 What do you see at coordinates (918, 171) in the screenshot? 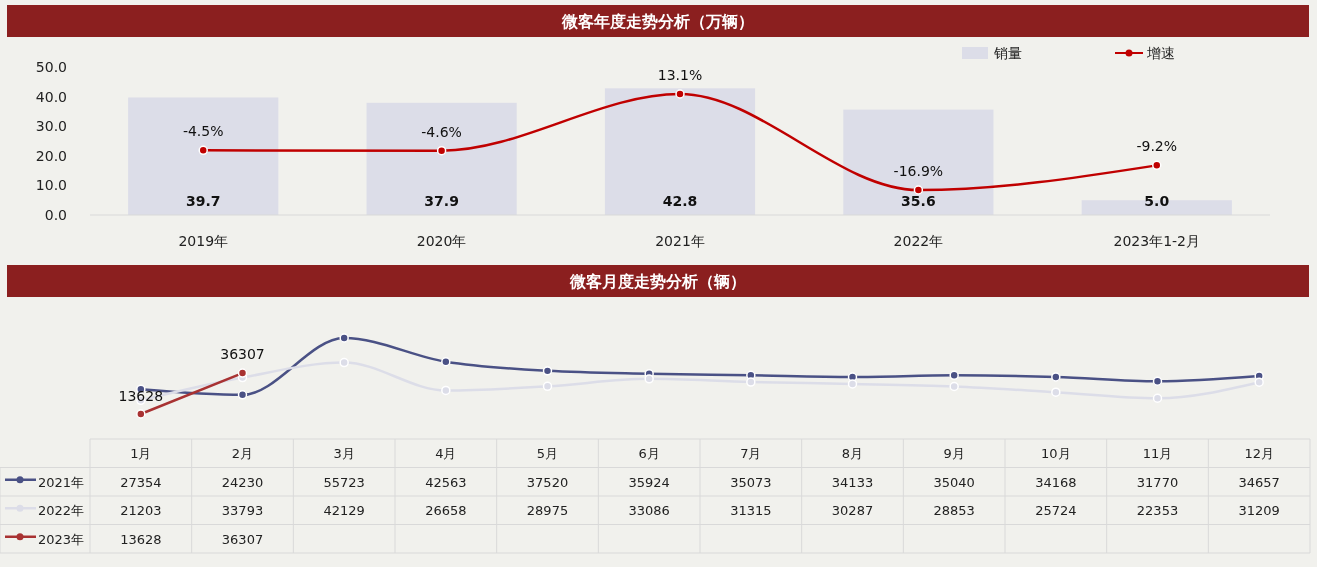
I see `data-label: -16.9%` at bounding box center [918, 171].